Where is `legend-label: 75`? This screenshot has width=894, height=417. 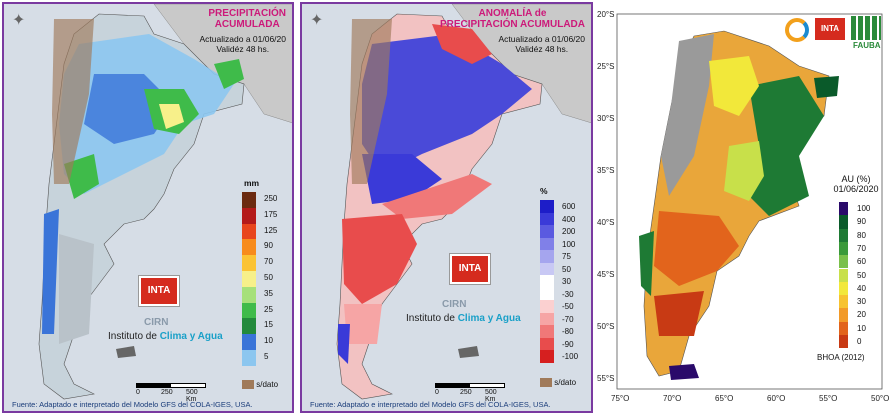
legend-label: 75 is located at coordinates (566, 256).